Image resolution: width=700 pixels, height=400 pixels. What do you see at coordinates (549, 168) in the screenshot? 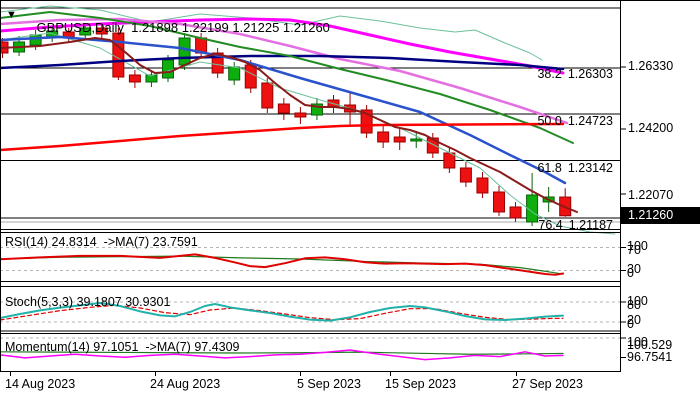
I see `fib-618-level: 61.8` at bounding box center [549, 168].